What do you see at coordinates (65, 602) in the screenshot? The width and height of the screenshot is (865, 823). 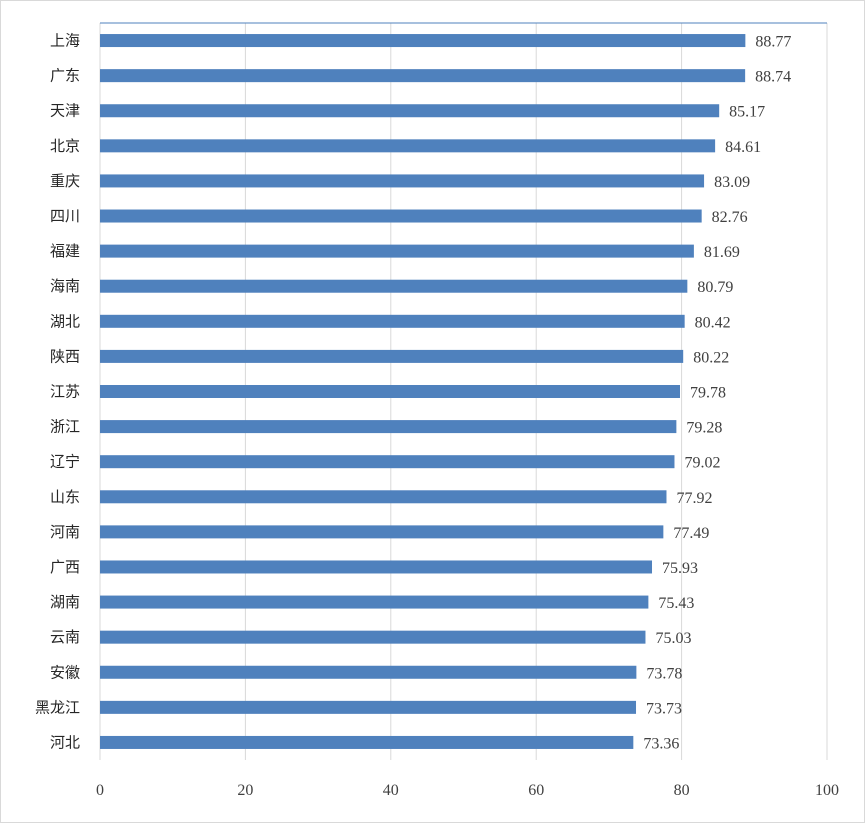 I see `category-label: 湖南` at bounding box center [65, 602].